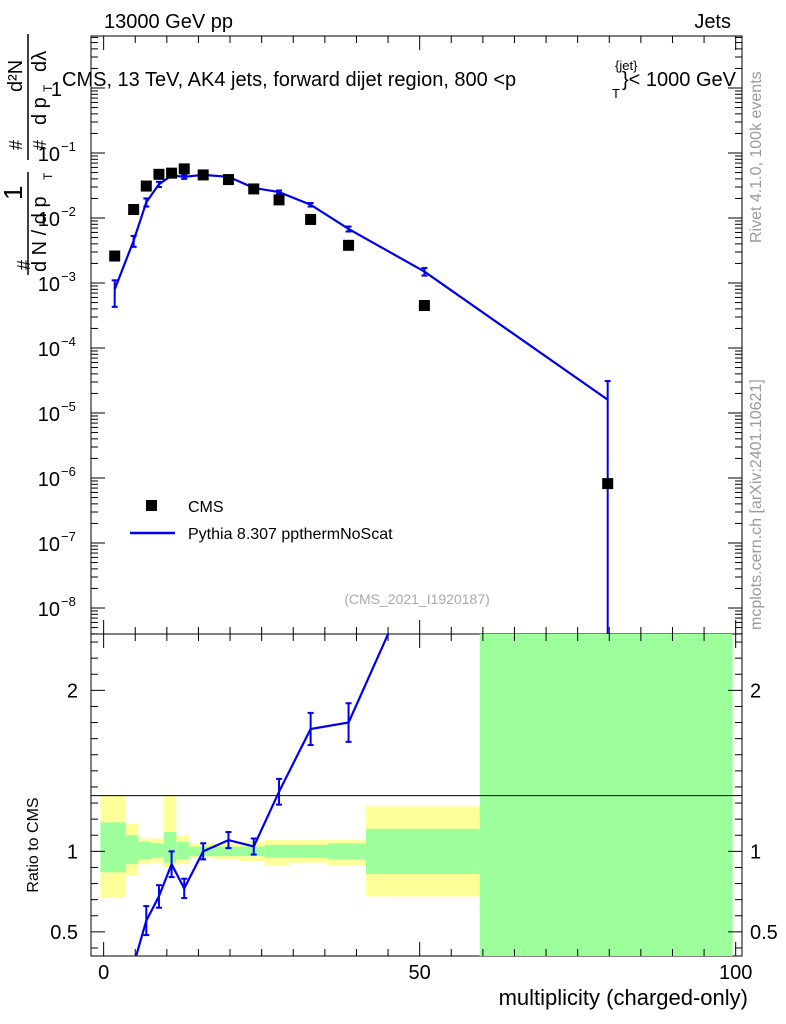 This screenshot has height=1024, width=786. I want to click on y-main-tick-exponent: −8, so click(68, 601).